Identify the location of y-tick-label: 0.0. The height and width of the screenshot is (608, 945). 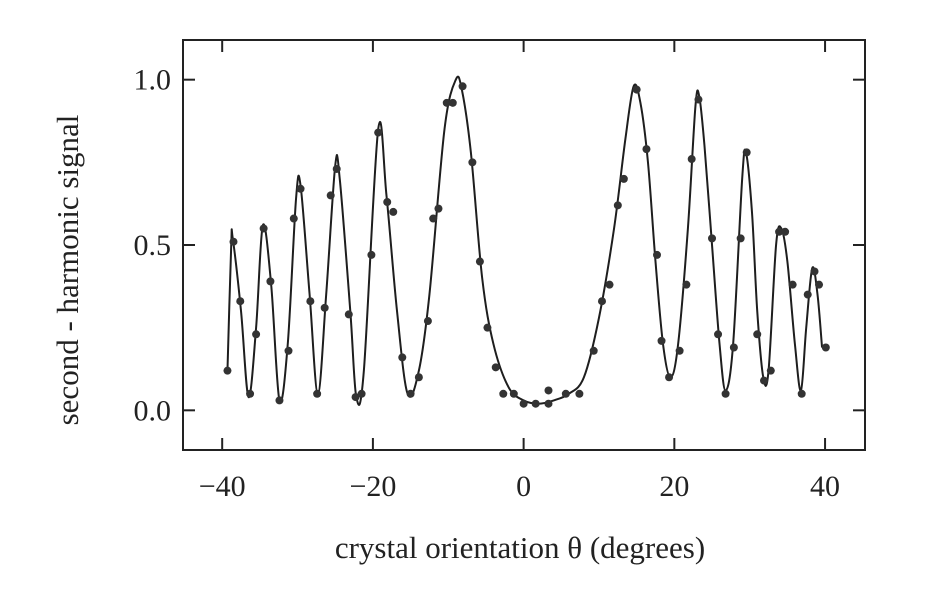
(153, 410).